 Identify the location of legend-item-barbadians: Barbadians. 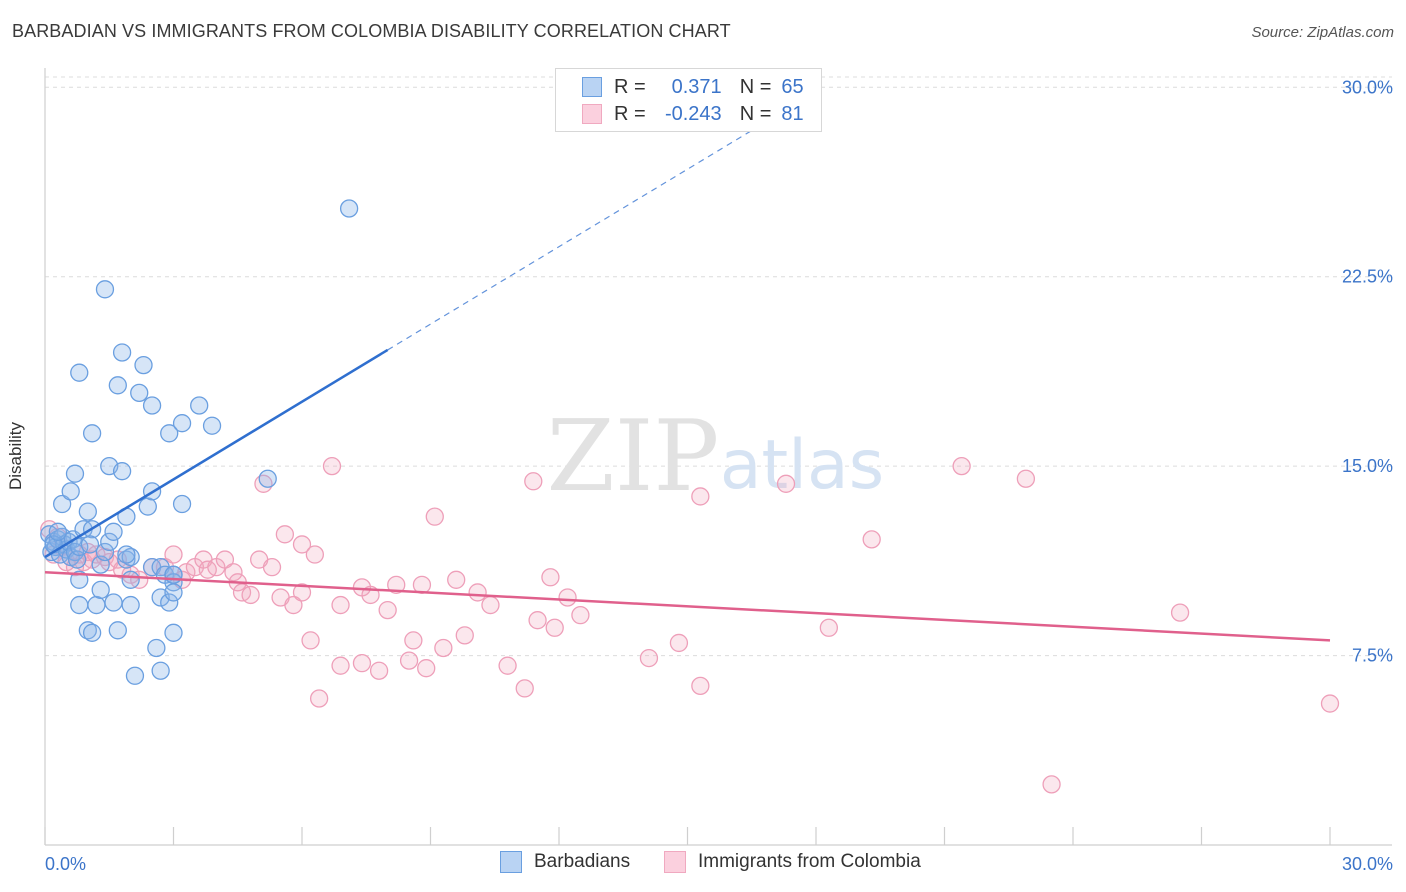
(565, 862).